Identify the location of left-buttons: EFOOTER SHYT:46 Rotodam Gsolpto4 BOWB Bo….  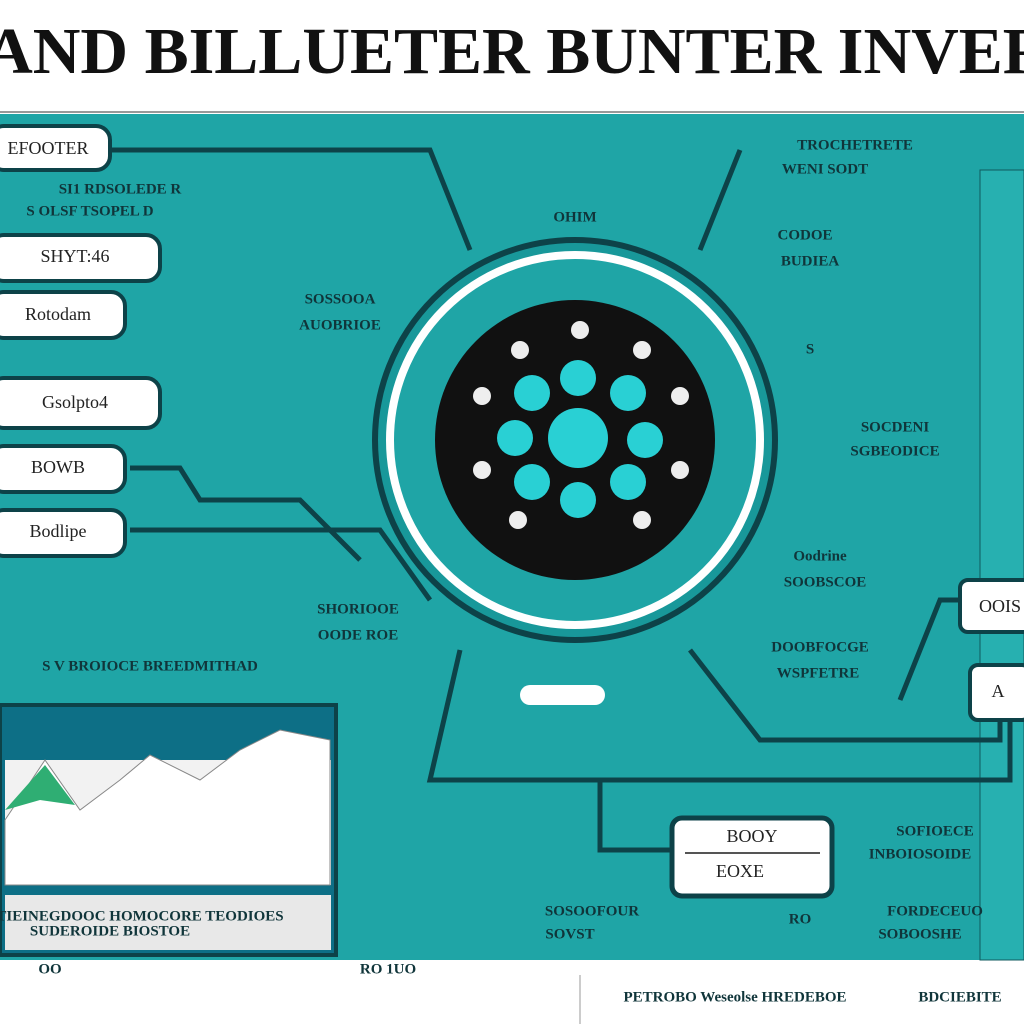
(81, 341).